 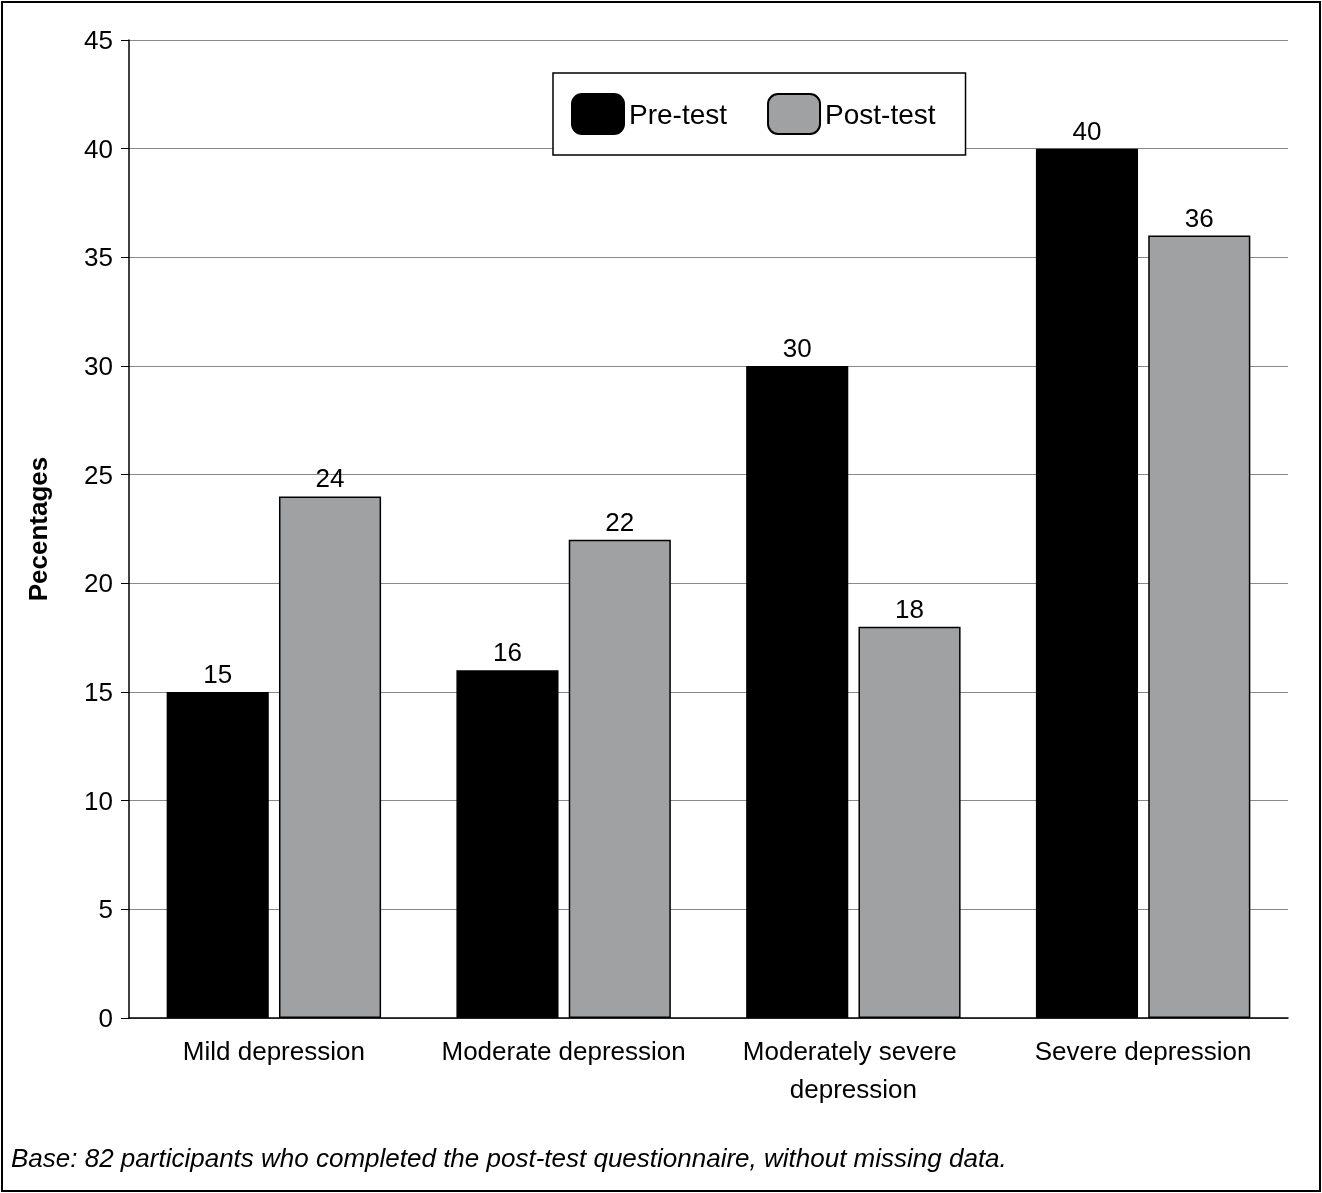 I want to click on data-label: 18, so click(x=909, y=608).